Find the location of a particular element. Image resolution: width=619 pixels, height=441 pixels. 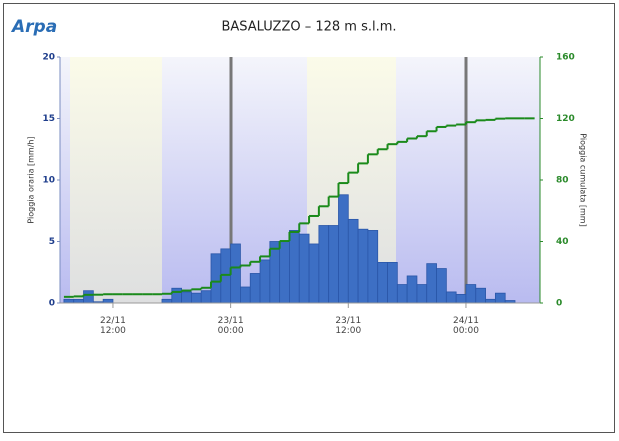

x-tick-label: 23/11 12:00 is located at coordinates (348, 326).